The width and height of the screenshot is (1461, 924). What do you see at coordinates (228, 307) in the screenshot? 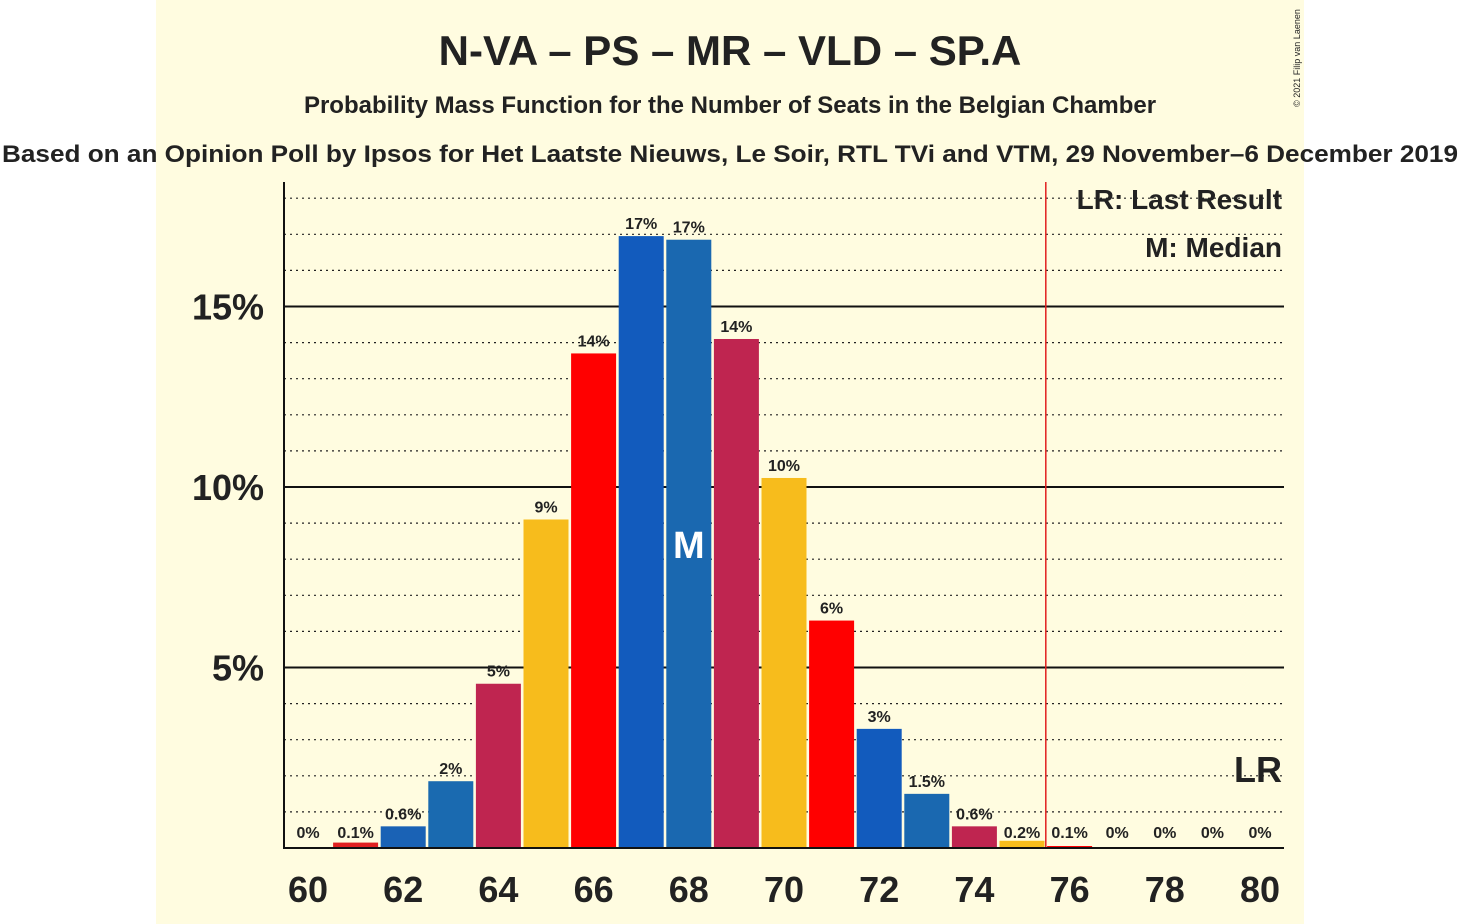
I see `y-tick-label: 15%` at bounding box center [228, 307].